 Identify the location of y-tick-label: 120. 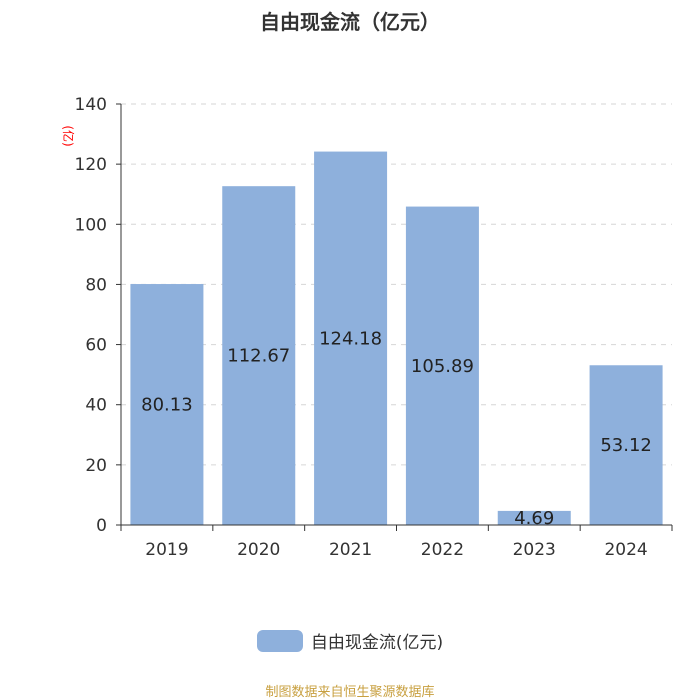
(91, 165).